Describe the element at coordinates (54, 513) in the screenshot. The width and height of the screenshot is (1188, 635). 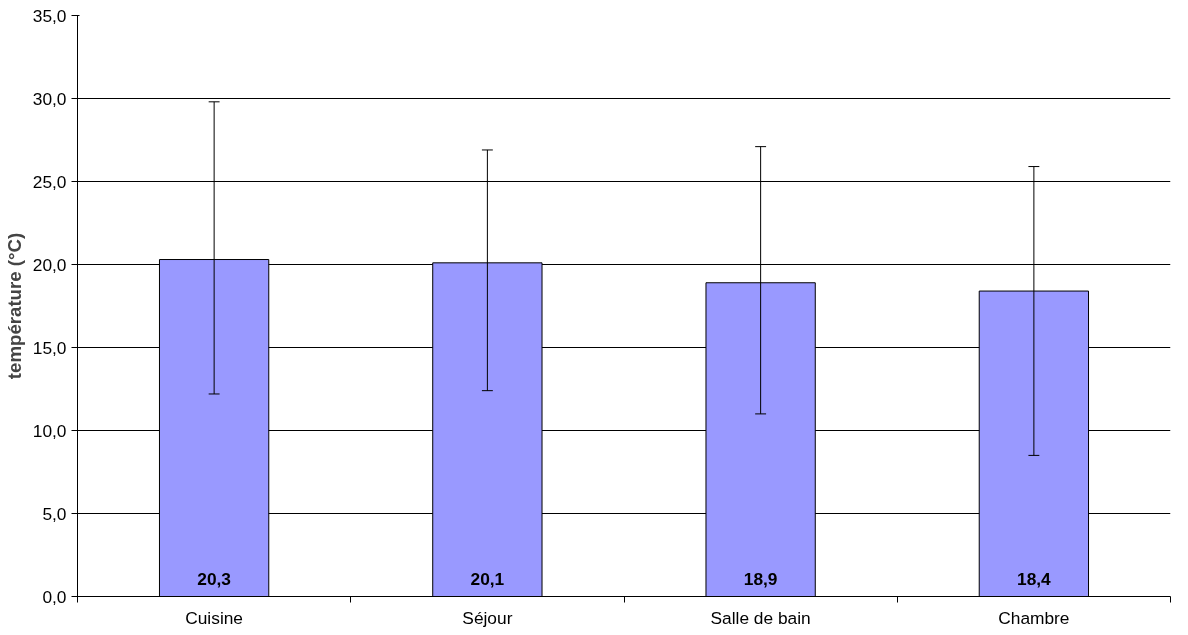
I see `y-tick-label: 5,0` at that location.